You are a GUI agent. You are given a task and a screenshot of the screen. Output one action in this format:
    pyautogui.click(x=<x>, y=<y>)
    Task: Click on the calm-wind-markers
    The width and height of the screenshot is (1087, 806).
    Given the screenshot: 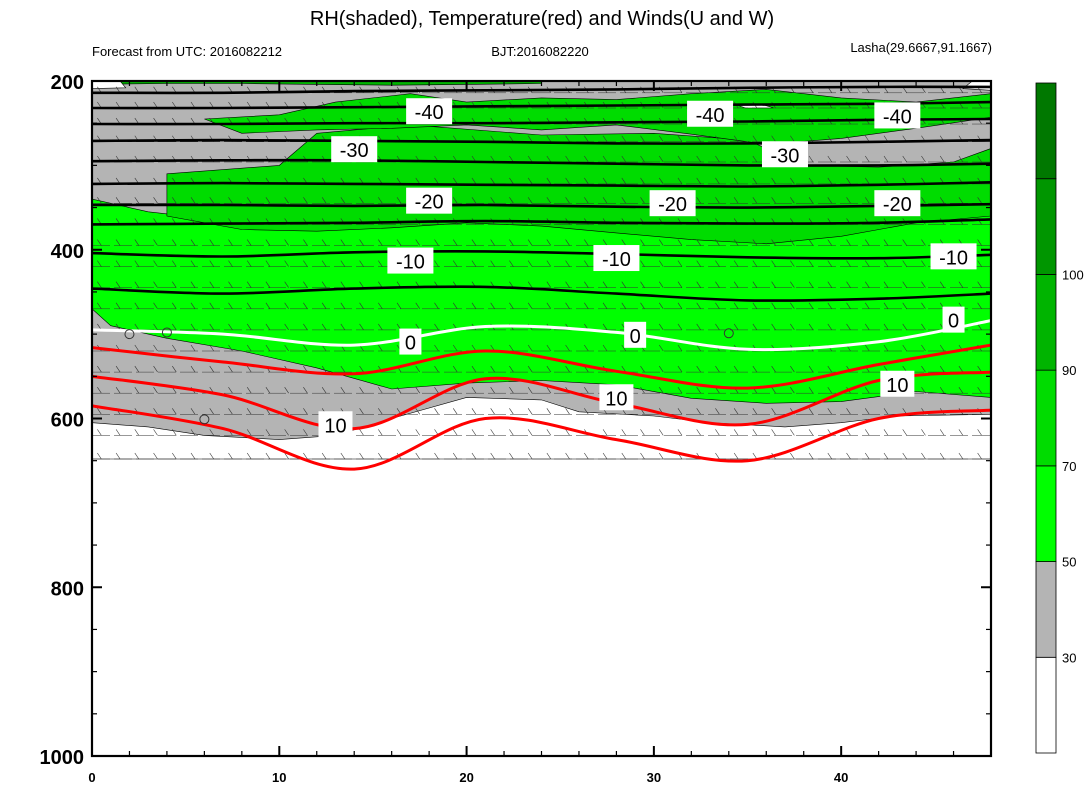 What is the action you would take?
    pyautogui.click(x=429, y=376)
    